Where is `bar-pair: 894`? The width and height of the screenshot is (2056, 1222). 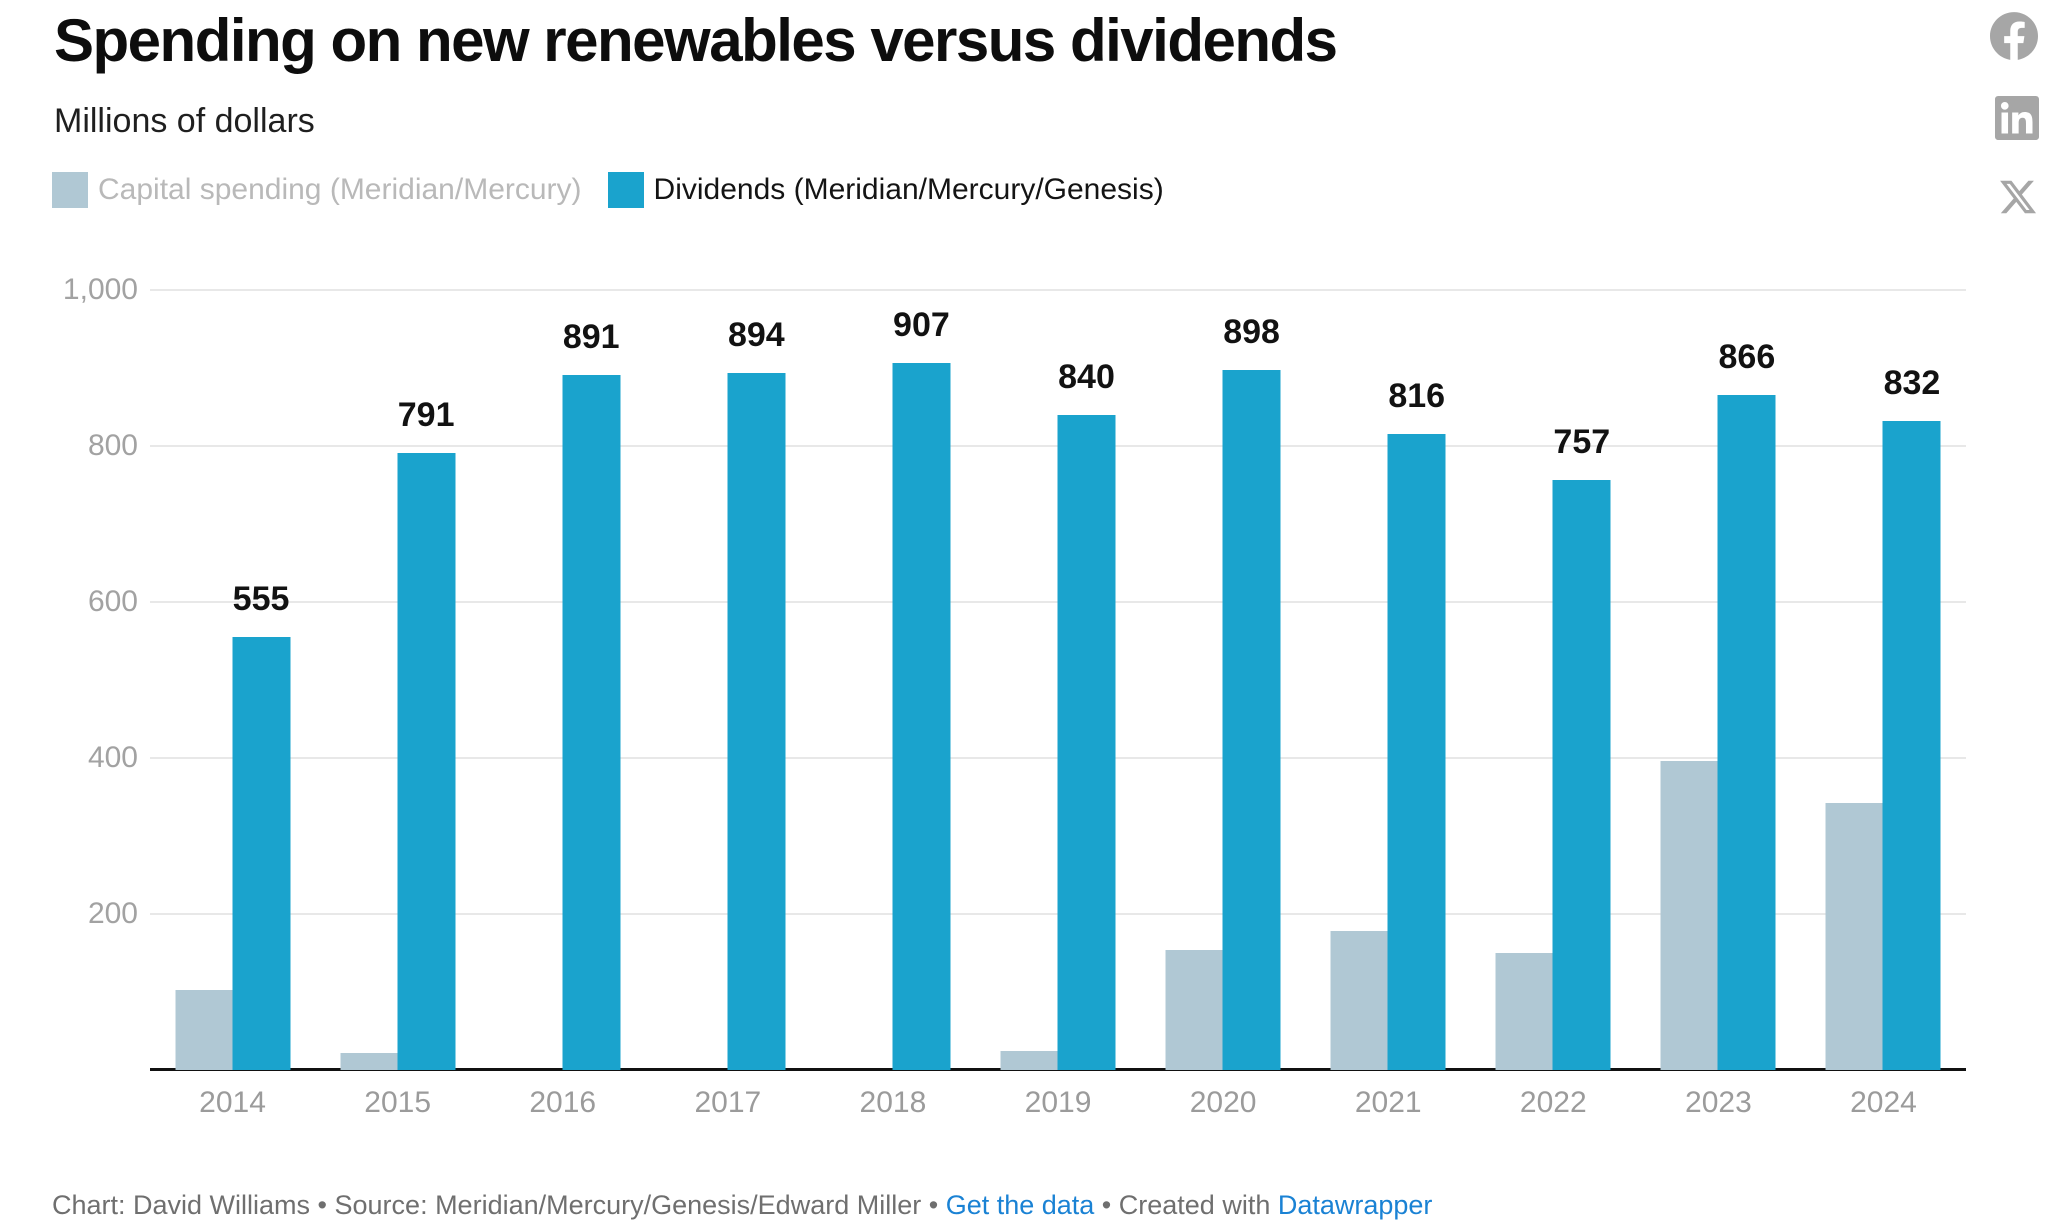
bar-pair: 894 is located at coordinates (728, 680).